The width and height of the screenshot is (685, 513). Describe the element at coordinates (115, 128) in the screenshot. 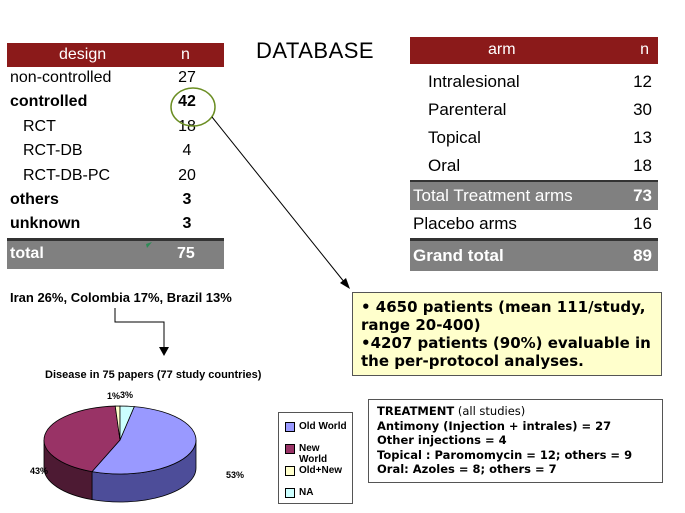

I see `table-row: RCT 18` at that location.